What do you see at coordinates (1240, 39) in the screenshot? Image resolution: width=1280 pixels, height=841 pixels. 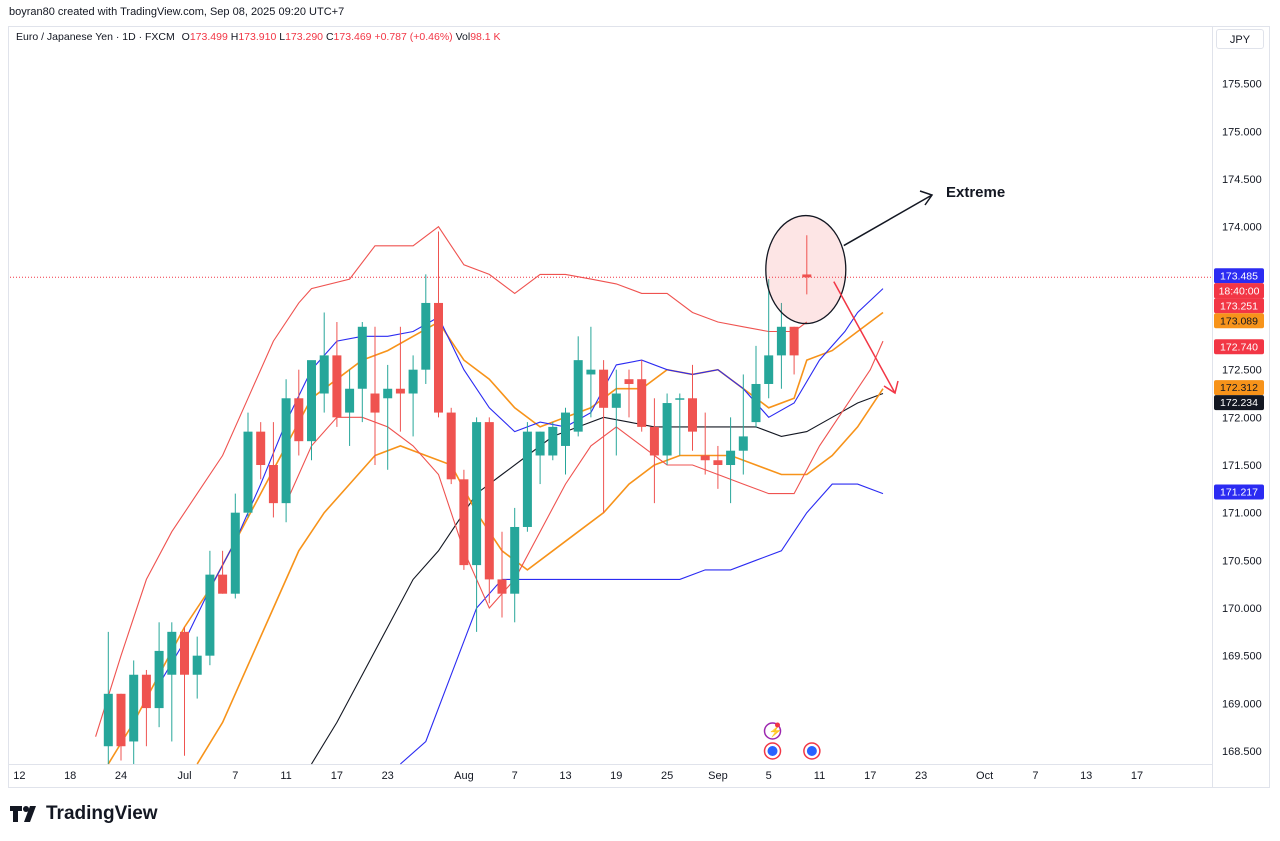 I see `currency-button: JPY` at bounding box center [1240, 39].